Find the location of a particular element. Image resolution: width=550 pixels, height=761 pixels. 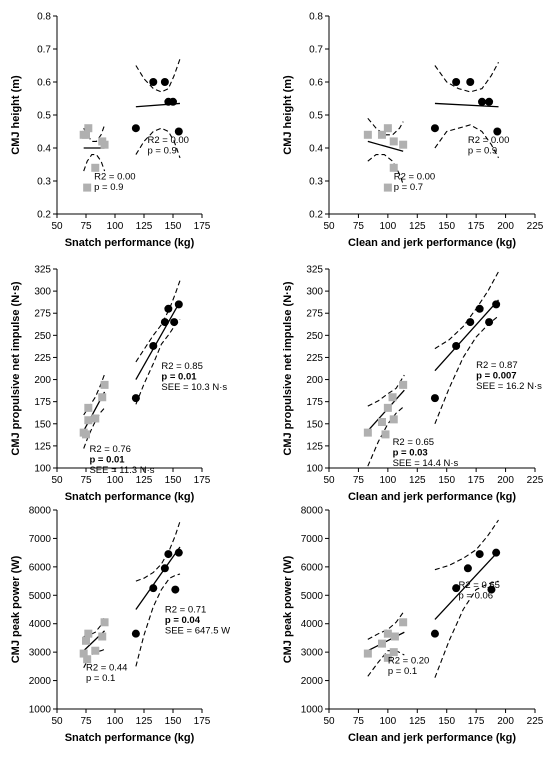

stat-annotation: SEE = 16.2 N·s is located at coordinates (509, 386).